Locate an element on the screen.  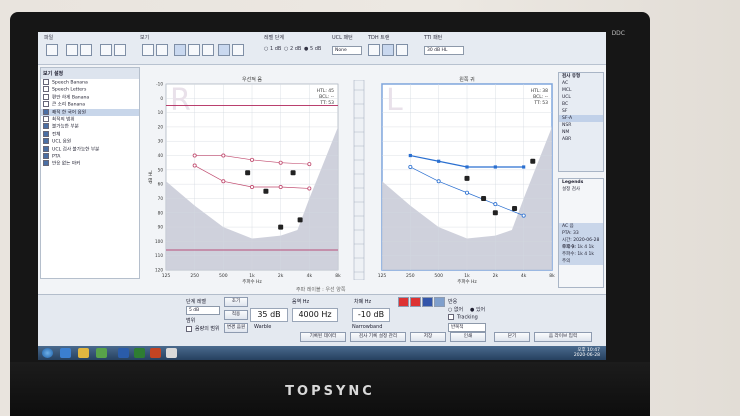
media-icon is located at coordinates (101, 353).